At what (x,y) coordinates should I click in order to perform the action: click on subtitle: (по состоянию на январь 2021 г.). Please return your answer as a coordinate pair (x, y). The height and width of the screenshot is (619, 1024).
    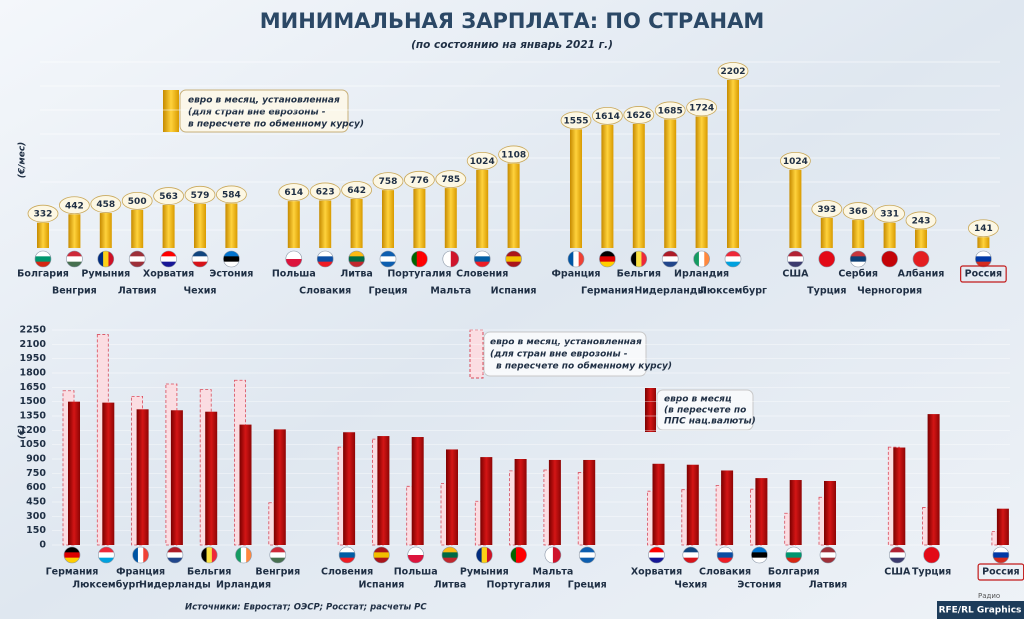
    Looking at the image, I should click on (512, 45).